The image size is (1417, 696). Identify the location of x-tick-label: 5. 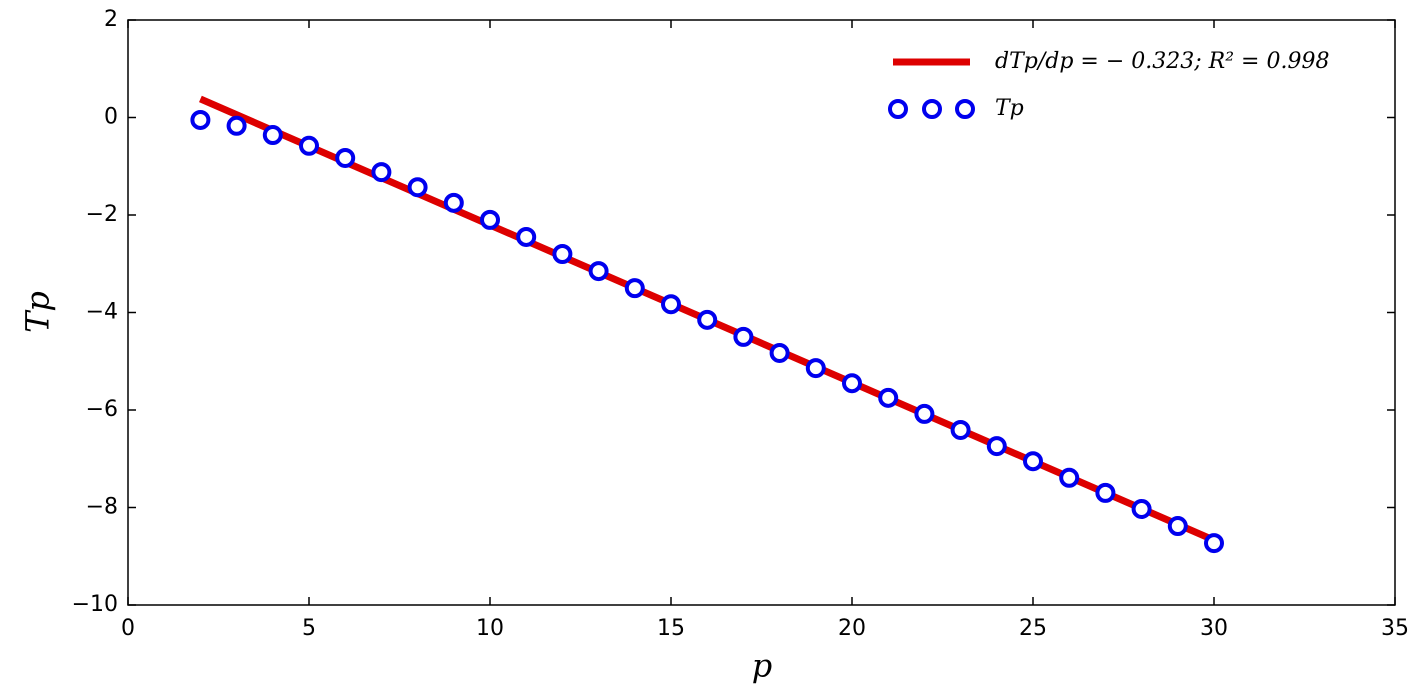
(309, 628).